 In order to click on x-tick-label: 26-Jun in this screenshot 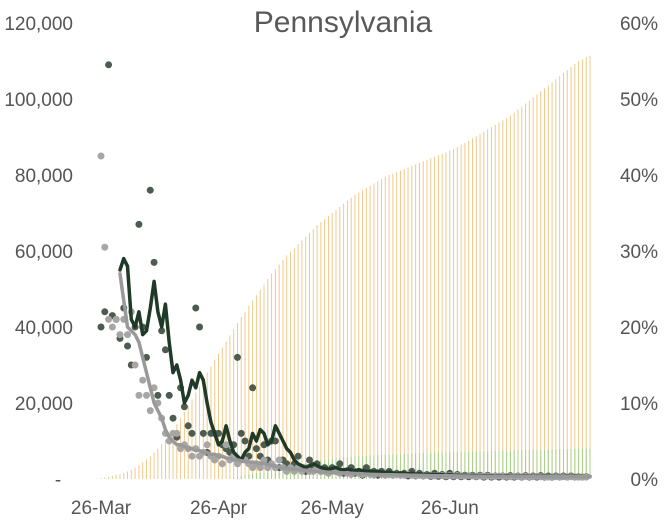, I will do `click(450, 508)`.